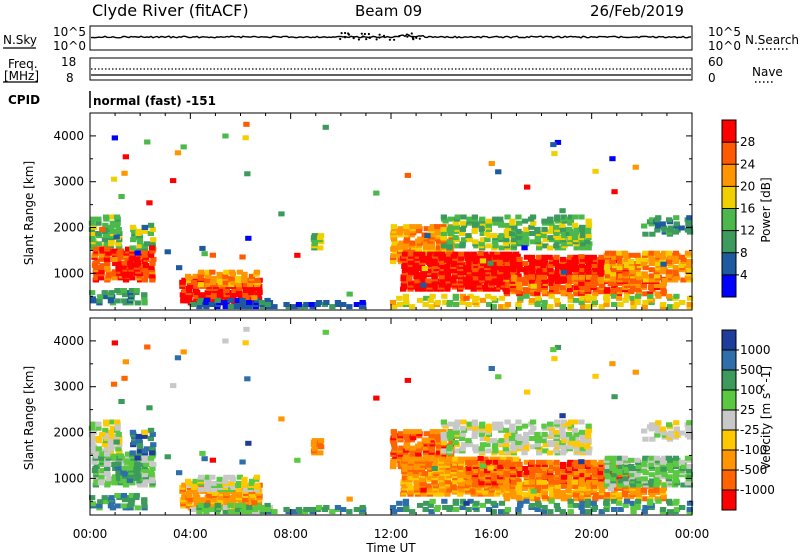  What do you see at coordinates (757, 490) in the screenshot?
I see `velocity-cbar-tick-label: -1000` at bounding box center [757, 490].